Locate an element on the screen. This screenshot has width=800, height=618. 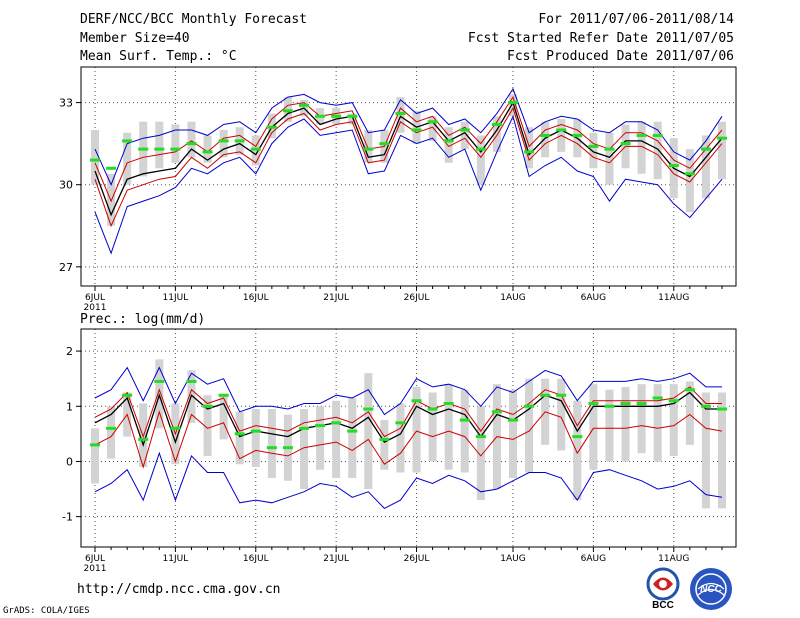
prec-xtick-label-3: 21JUL is located at coordinates (336, 559).